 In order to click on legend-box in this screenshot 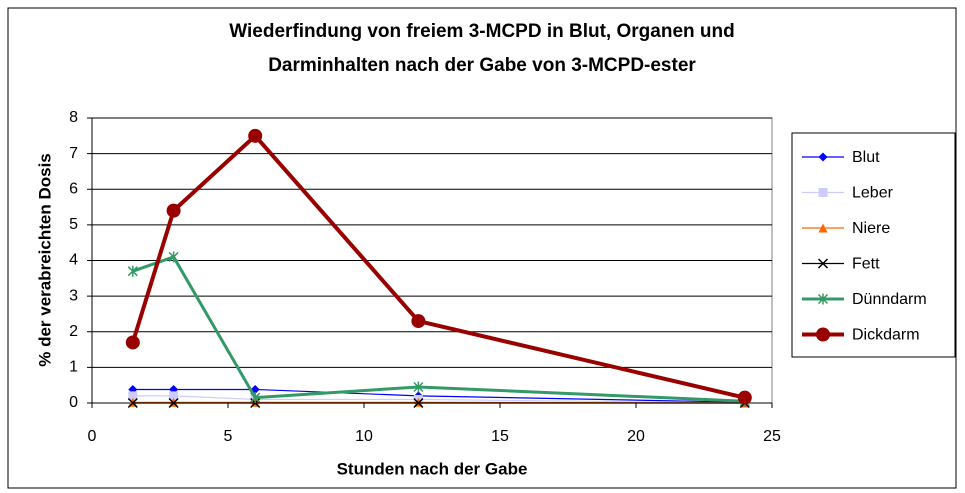, I will do `click(873, 245)`.